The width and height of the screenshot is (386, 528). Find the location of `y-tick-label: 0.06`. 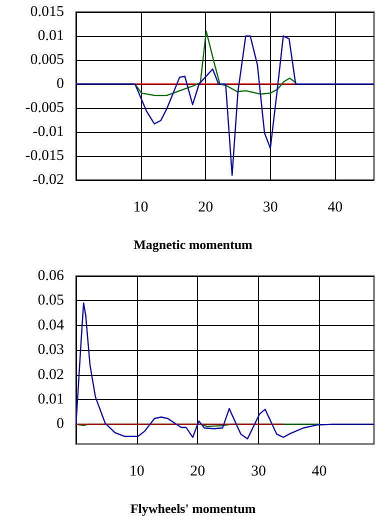

y-tick-label: 0.06 is located at coordinates (51, 276).